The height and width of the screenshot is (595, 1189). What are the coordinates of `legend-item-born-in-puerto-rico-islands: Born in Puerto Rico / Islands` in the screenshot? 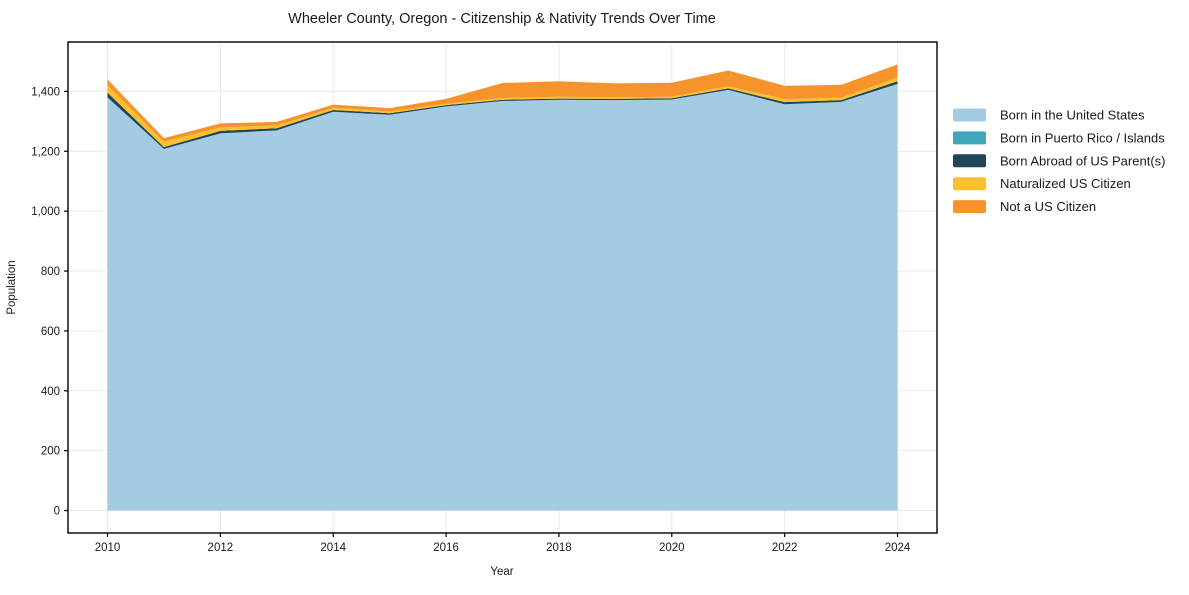 It's located at (1059, 137).